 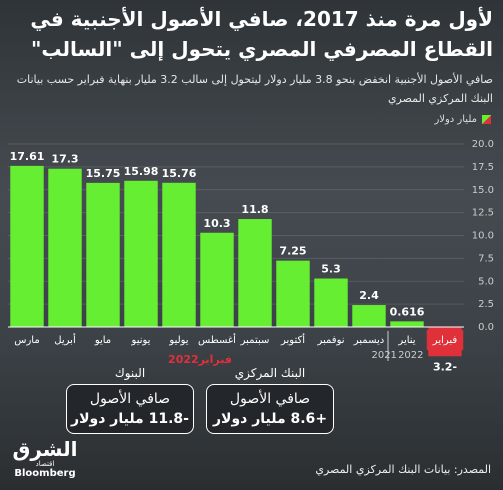 What do you see at coordinates (292, 251) in the screenshot?
I see `value-label: 7.25` at bounding box center [292, 251].